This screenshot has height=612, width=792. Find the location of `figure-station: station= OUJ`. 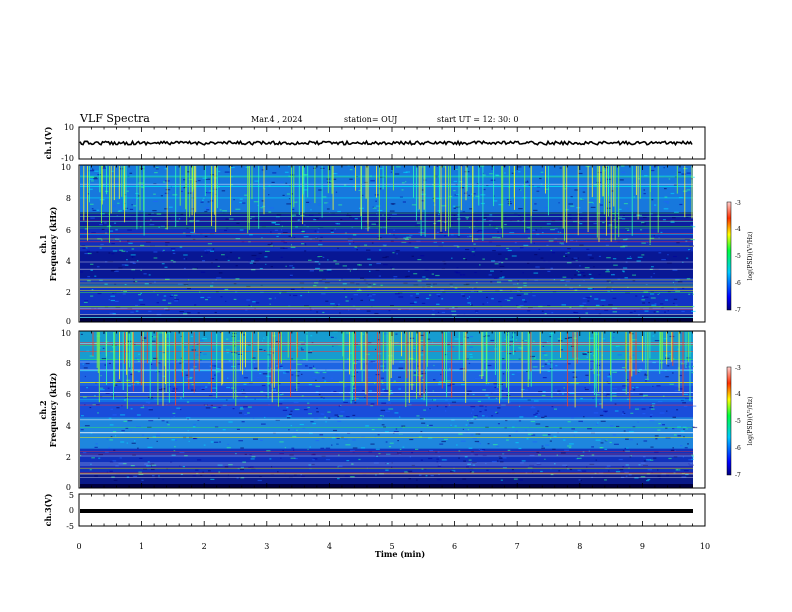

figure-station: station= OUJ is located at coordinates (370, 119).